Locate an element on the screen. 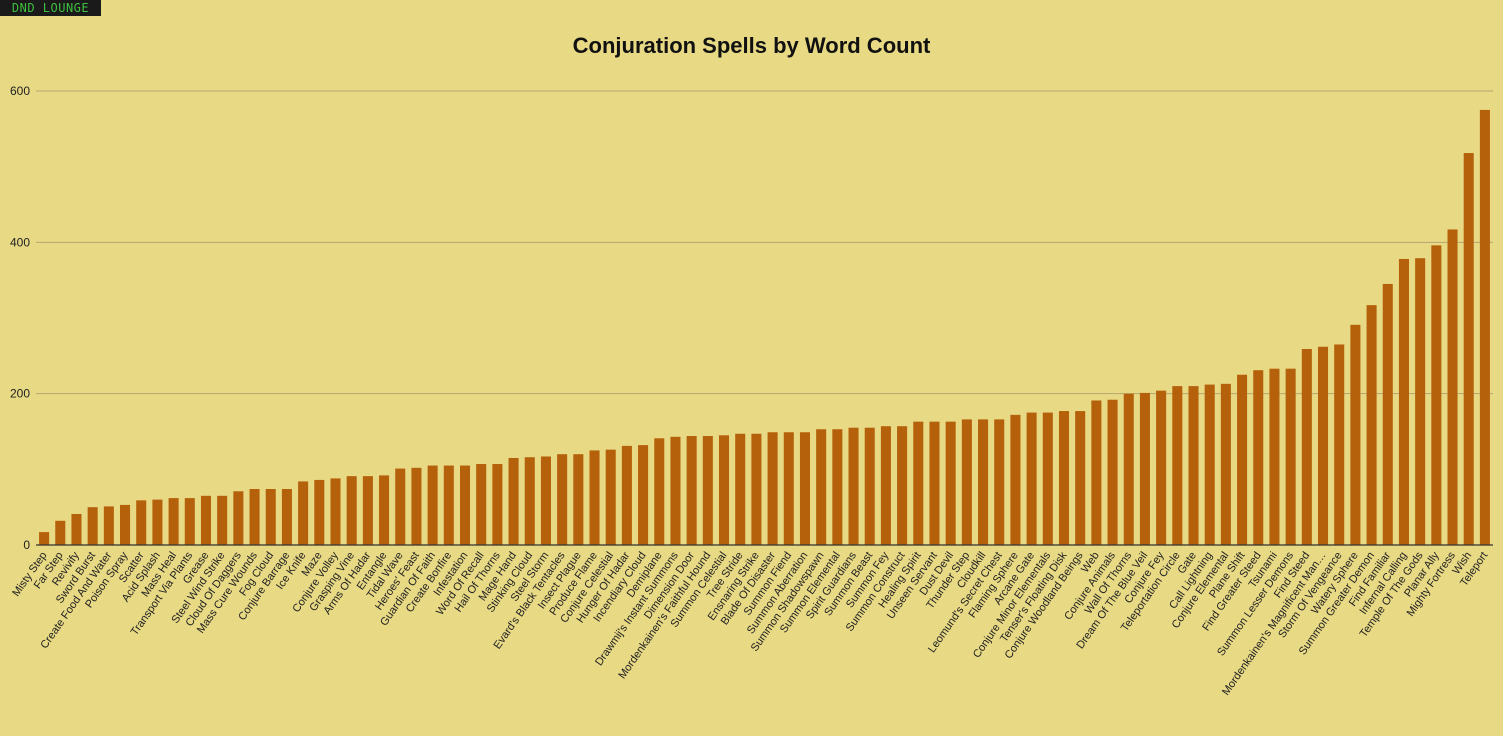 Image resolution: width=1503 pixels, height=736 pixels. y-axis-ticks: 0 200 400 600 is located at coordinates (20, 318).